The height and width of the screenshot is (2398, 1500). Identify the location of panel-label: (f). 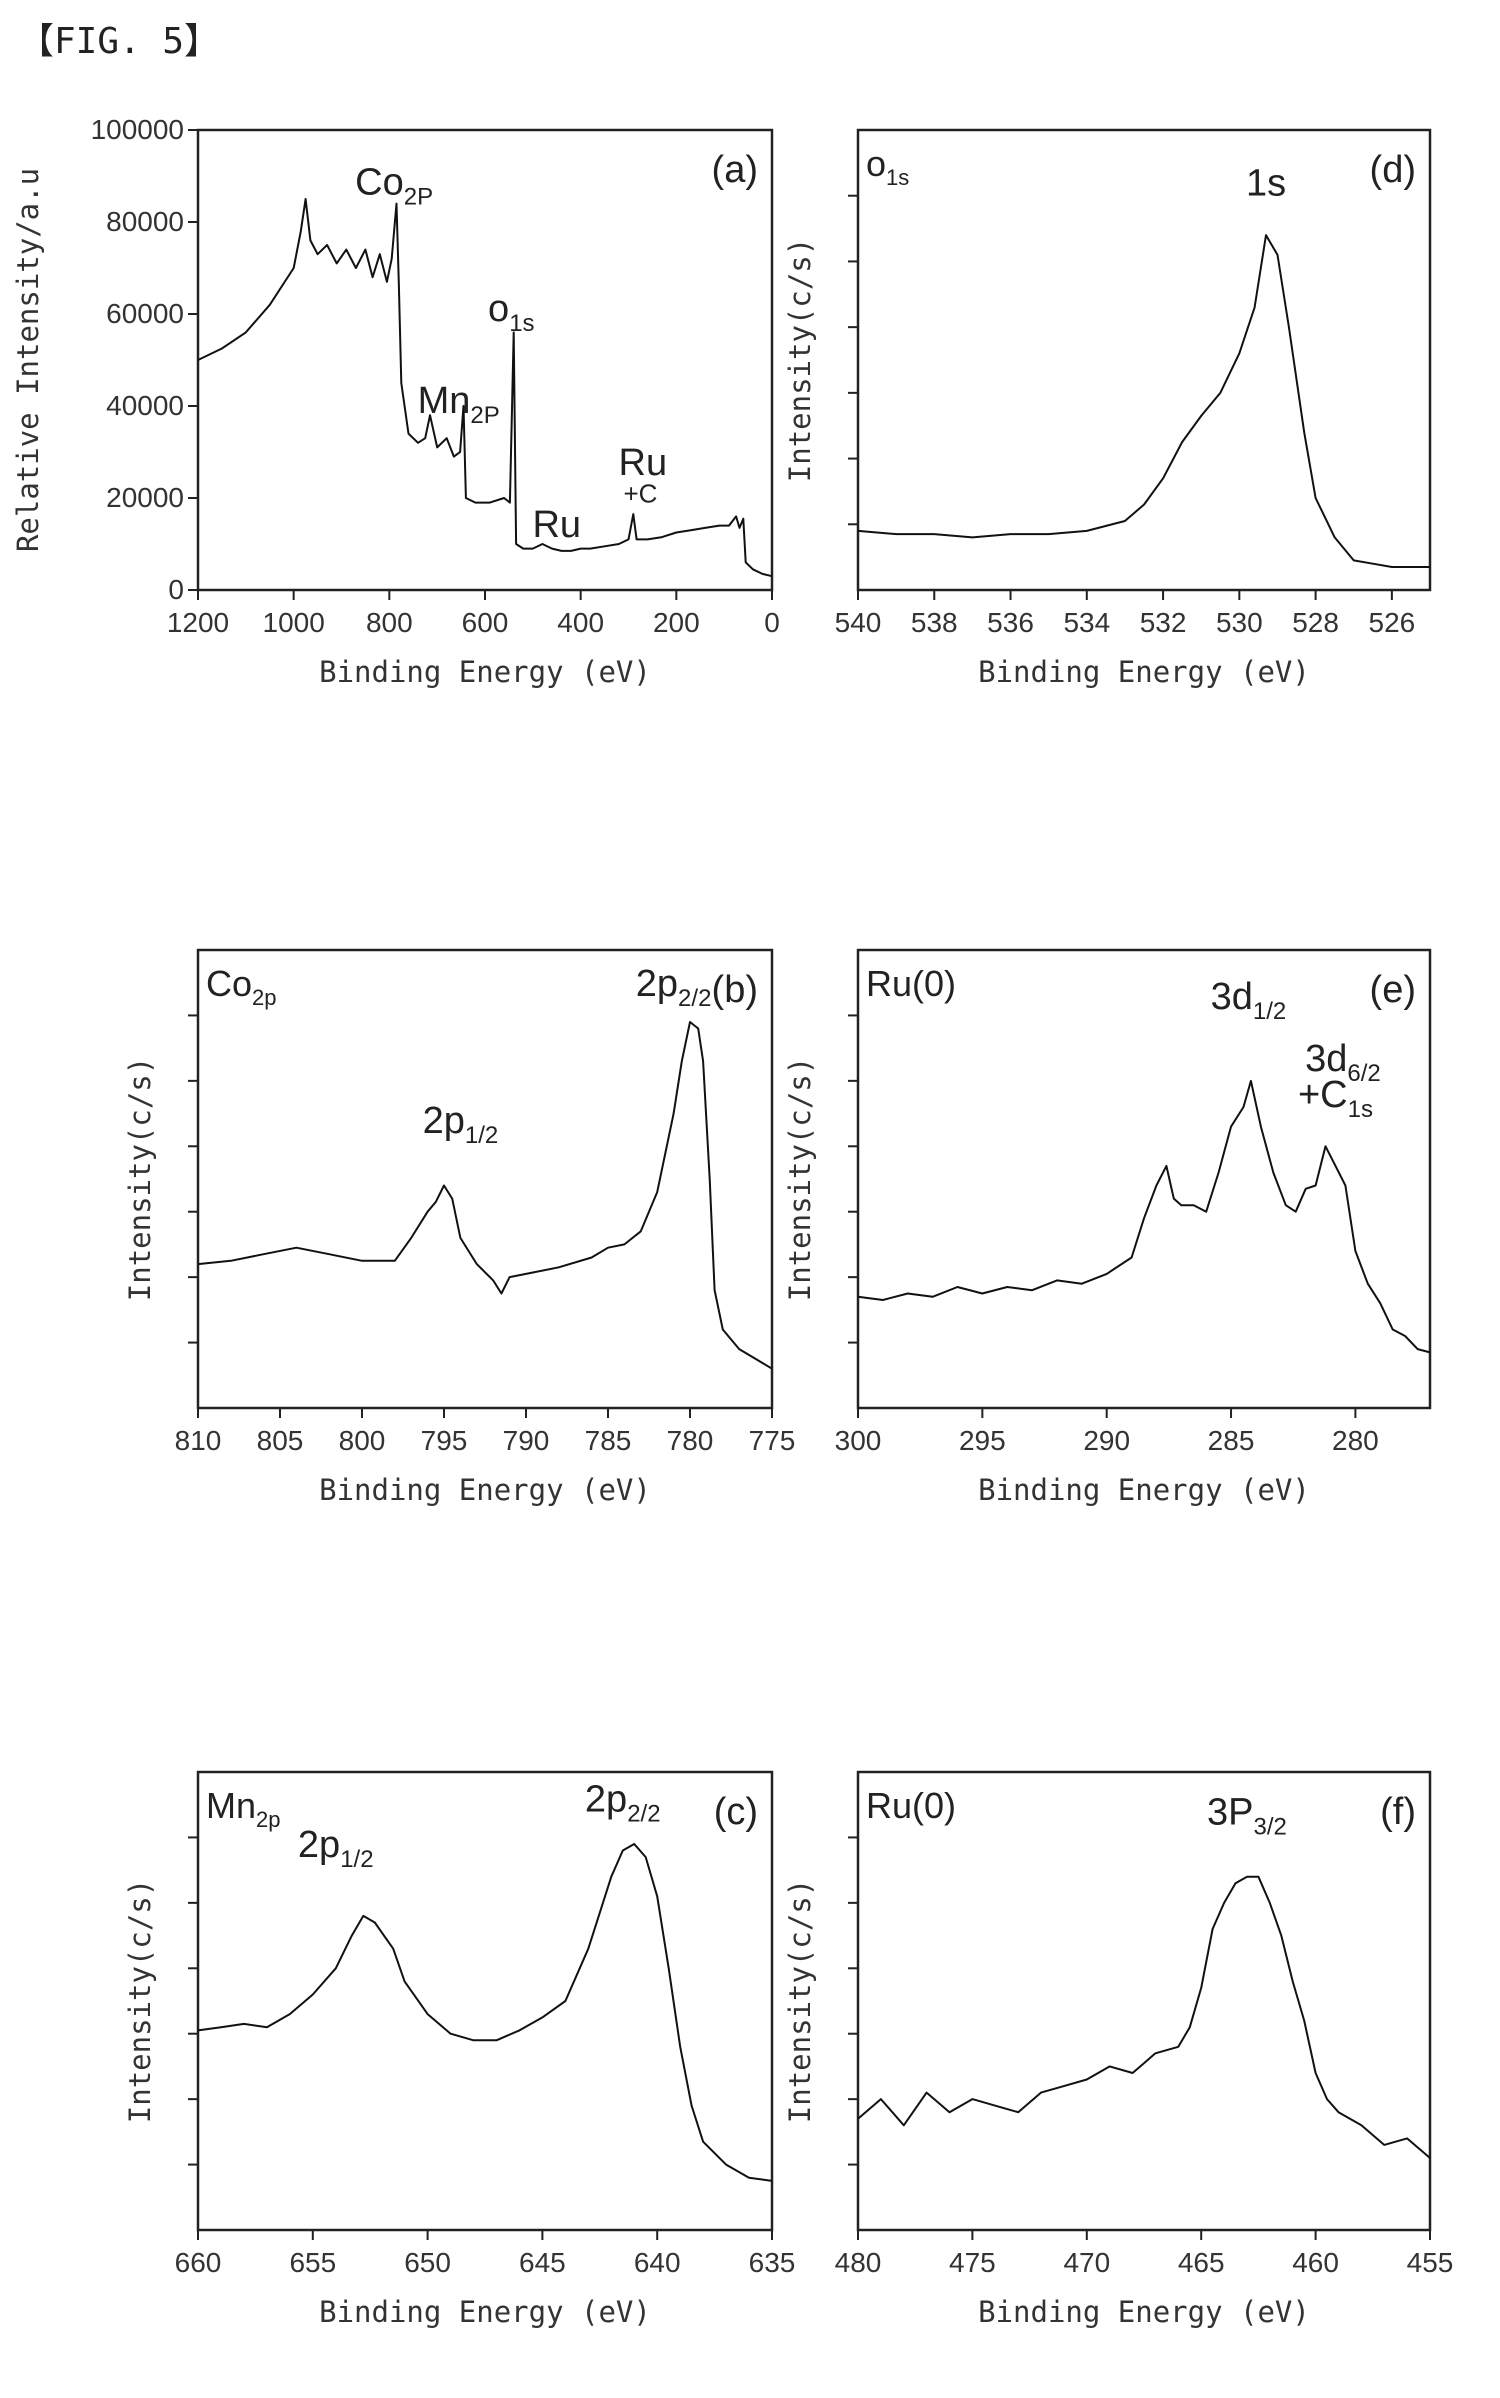
(1398, 1812).